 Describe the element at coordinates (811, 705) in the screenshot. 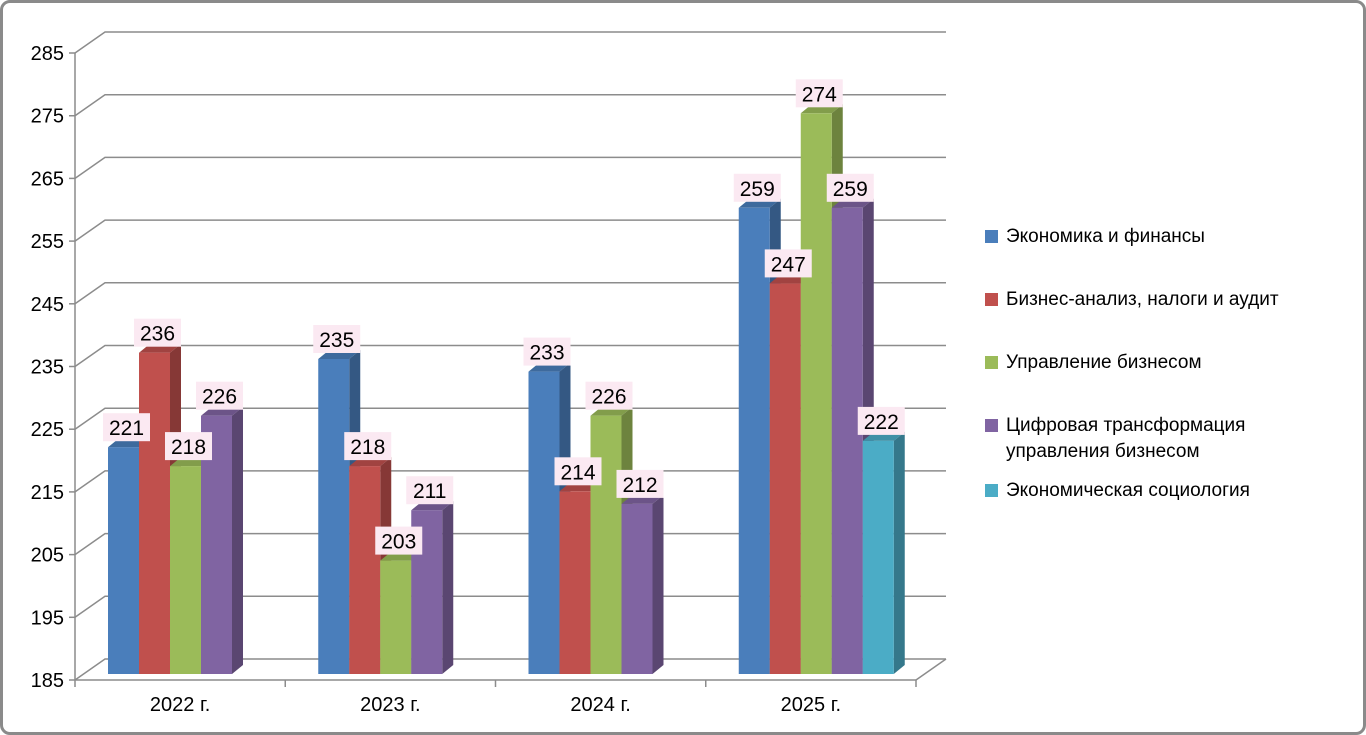

I see `x-axis-label: 2025 г.` at that location.